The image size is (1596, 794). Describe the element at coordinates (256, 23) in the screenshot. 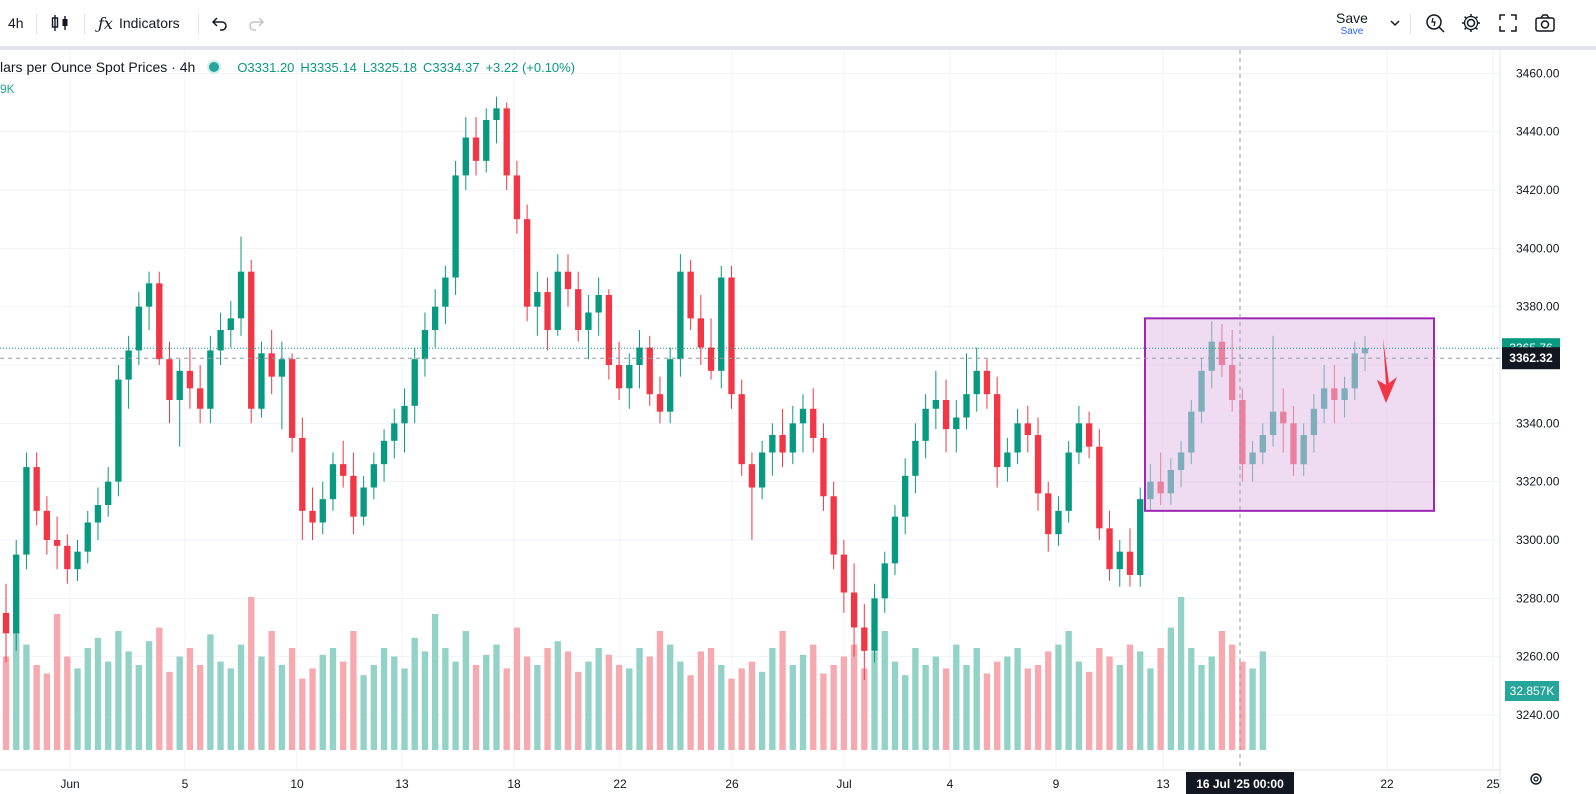

I see `redo-button` at that location.